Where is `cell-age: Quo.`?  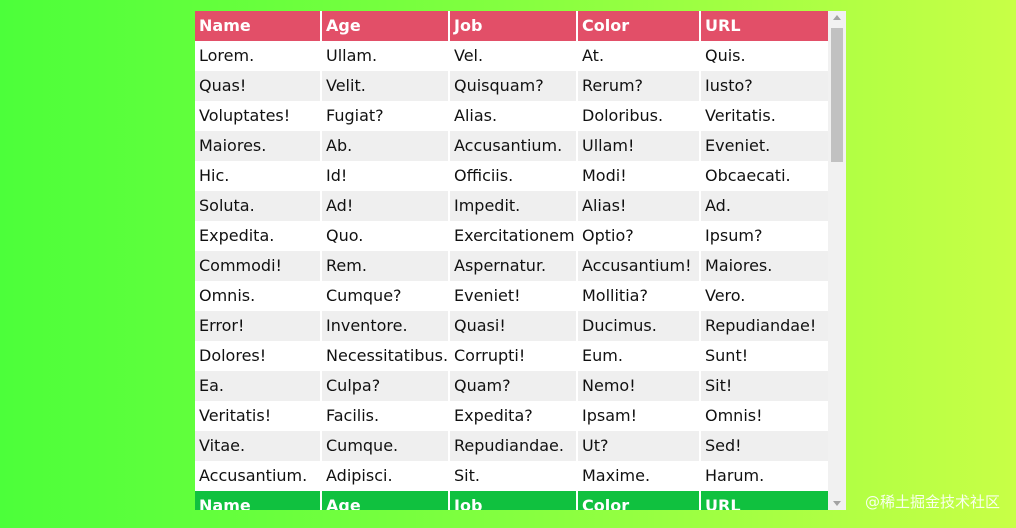 cell-age: Quo. is located at coordinates (386, 236).